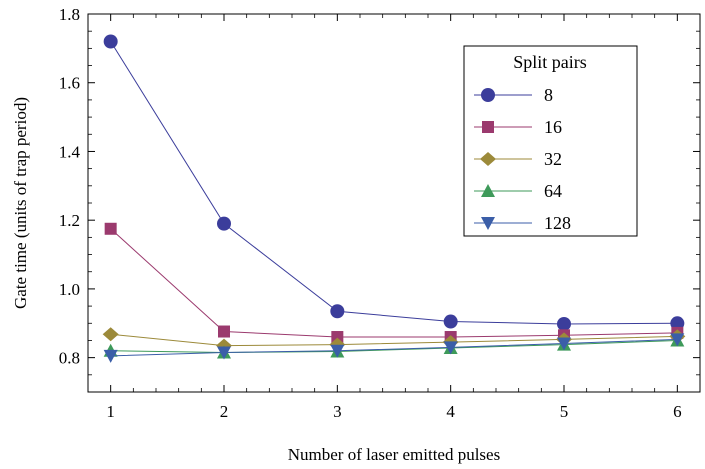 Image resolution: width=705 pixels, height=469 pixels. Describe the element at coordinates (557, 223) in the screenshot. I see `legend-label-128: 128` at that location.